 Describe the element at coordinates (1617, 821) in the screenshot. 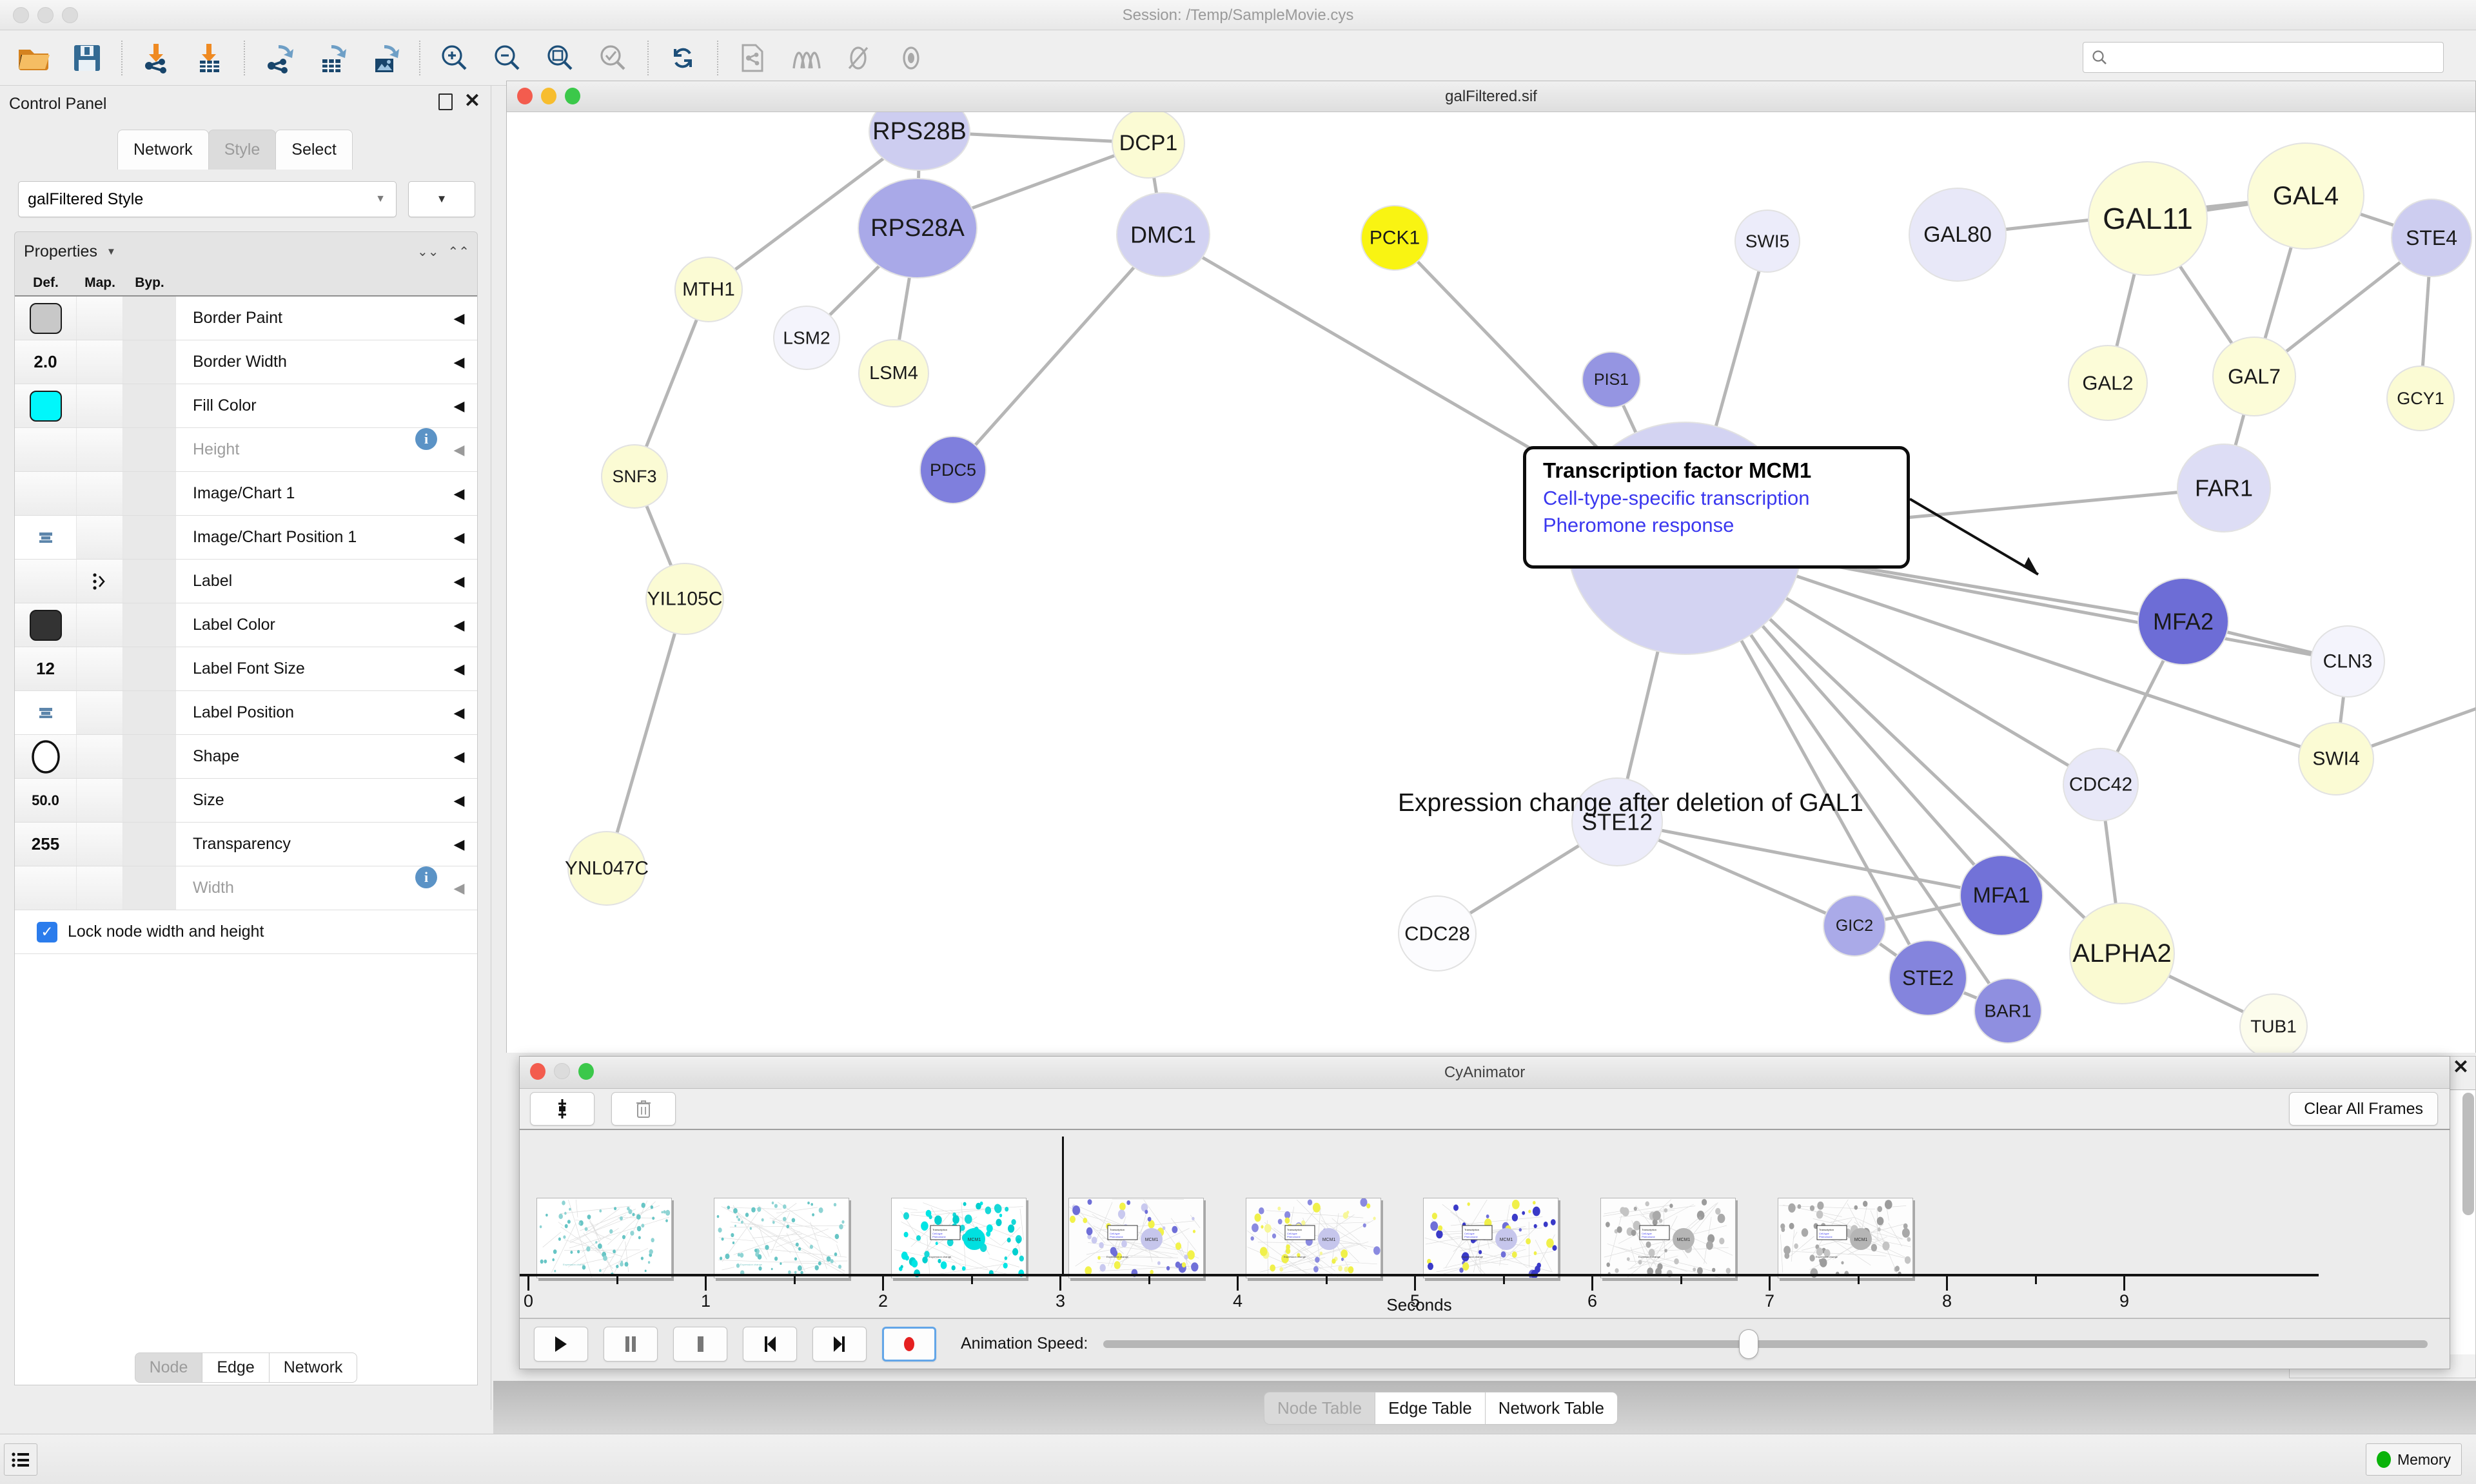

I see `network-node-ste12: STE12` at that location.